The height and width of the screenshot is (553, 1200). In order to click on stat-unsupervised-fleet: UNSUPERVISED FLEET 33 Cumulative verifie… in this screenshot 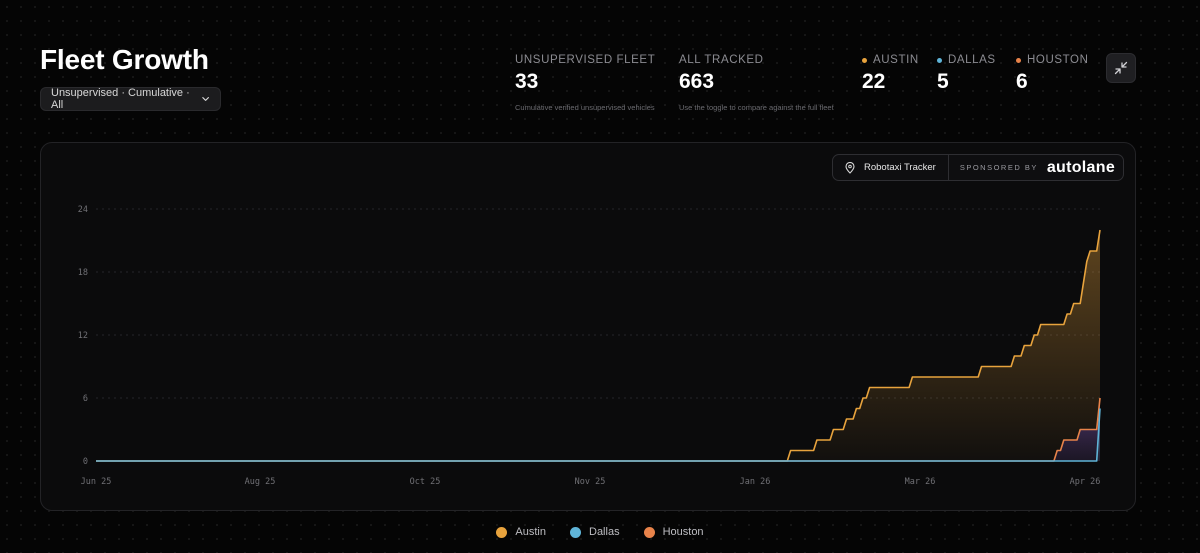, I will do `click(585, 83)`.